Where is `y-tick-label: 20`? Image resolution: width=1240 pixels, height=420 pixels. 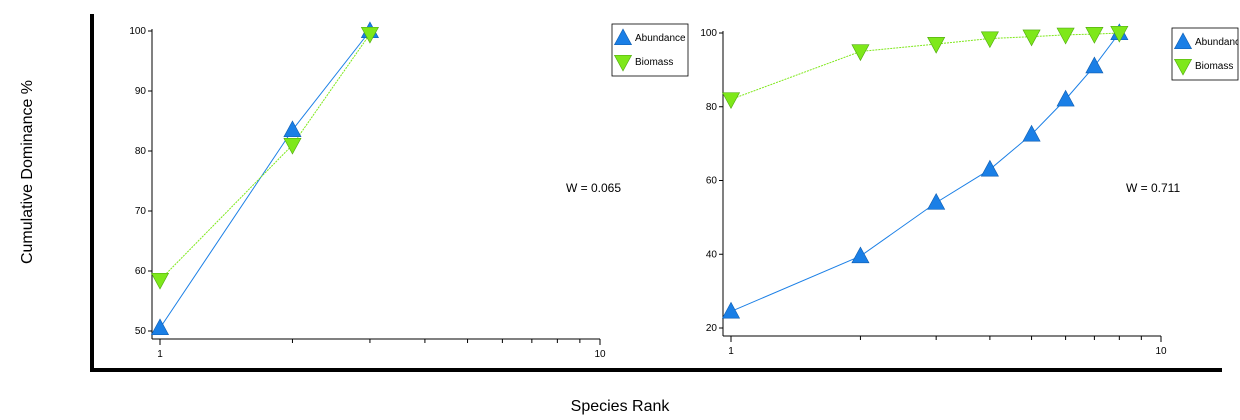
y-tick-label: 20 is located at coordinates (712, 328).